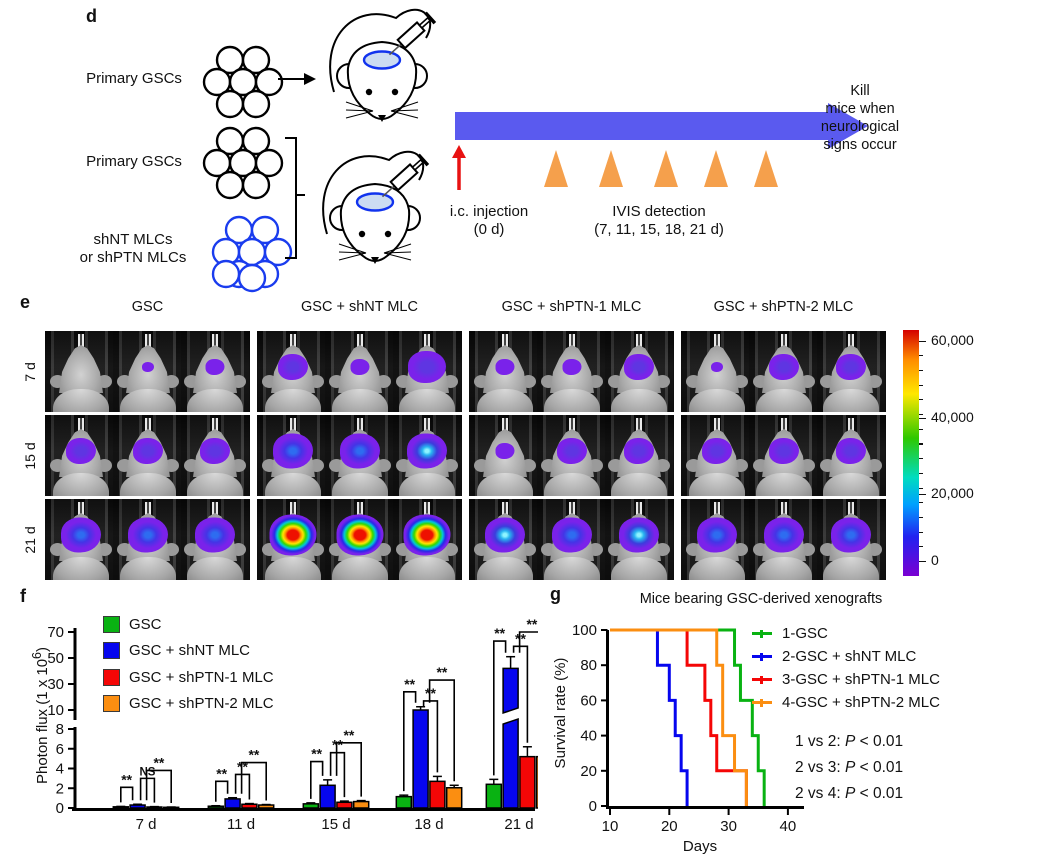 Image resolution: width=1043 pixels, height=865 pixels. I want to click on ic-injection-label: i.c. injection, so click(489, 211).